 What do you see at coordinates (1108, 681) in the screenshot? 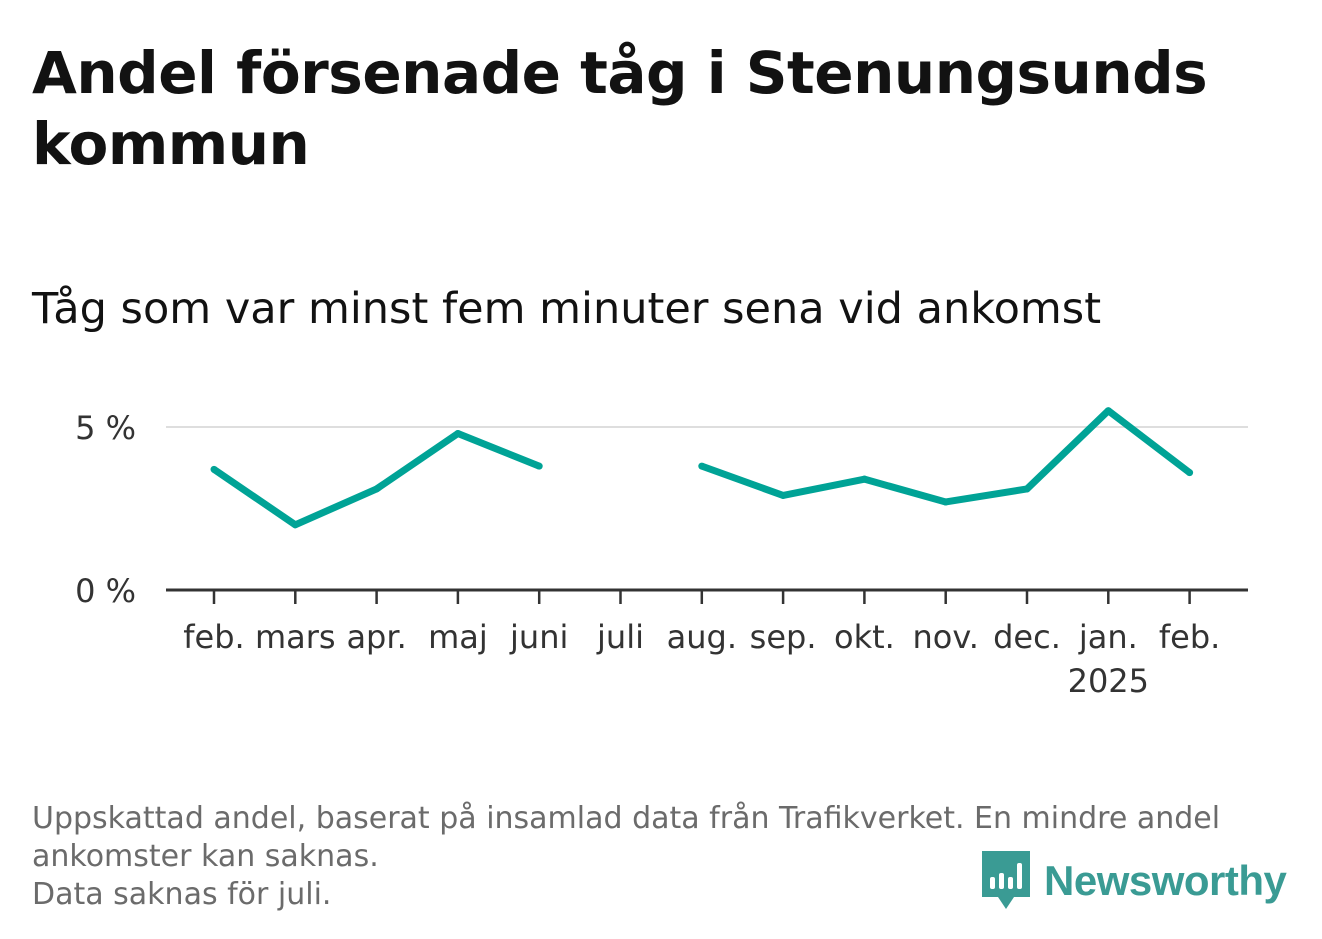
I see `x-year-label: 2025` at bounding box center [1108, 681].